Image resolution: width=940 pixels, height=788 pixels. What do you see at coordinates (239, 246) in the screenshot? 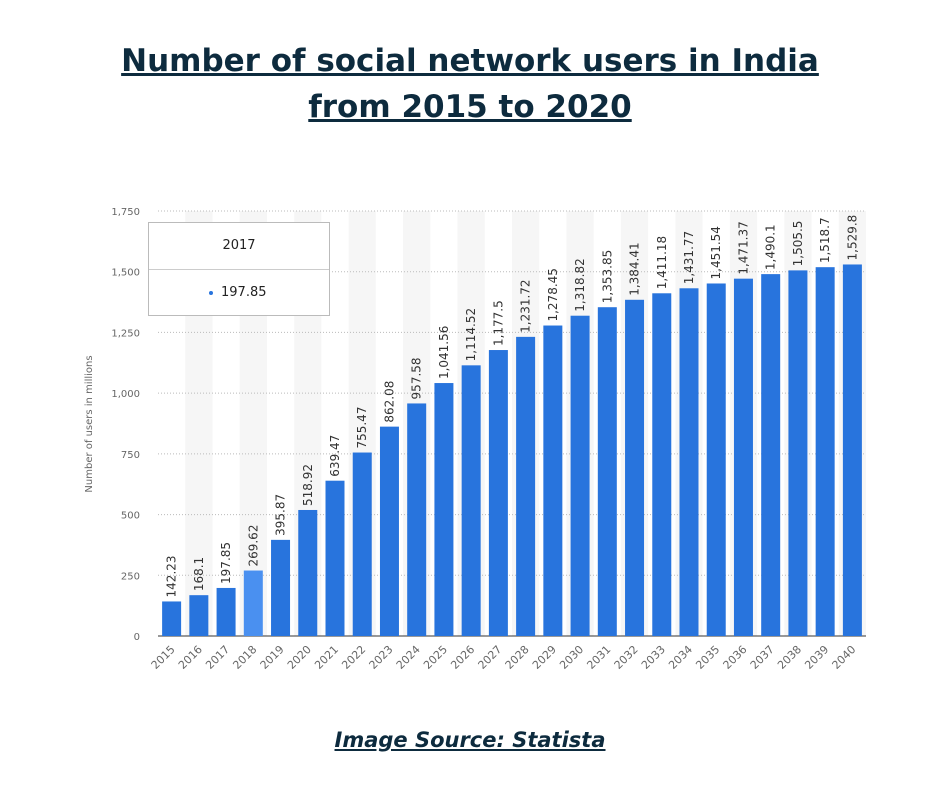
I see `tooltip-year: 2017` at bounding box center [239, 246].